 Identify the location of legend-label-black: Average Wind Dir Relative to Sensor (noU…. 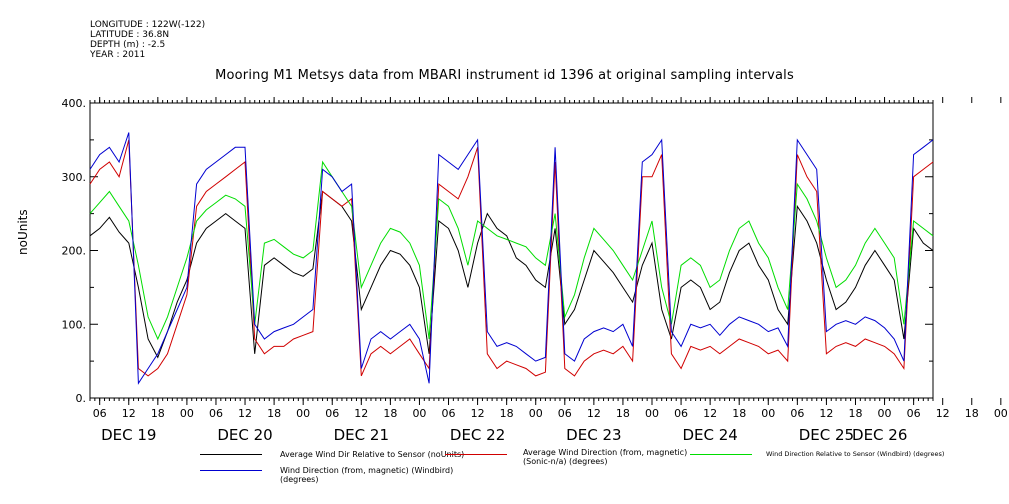
(372, 454).